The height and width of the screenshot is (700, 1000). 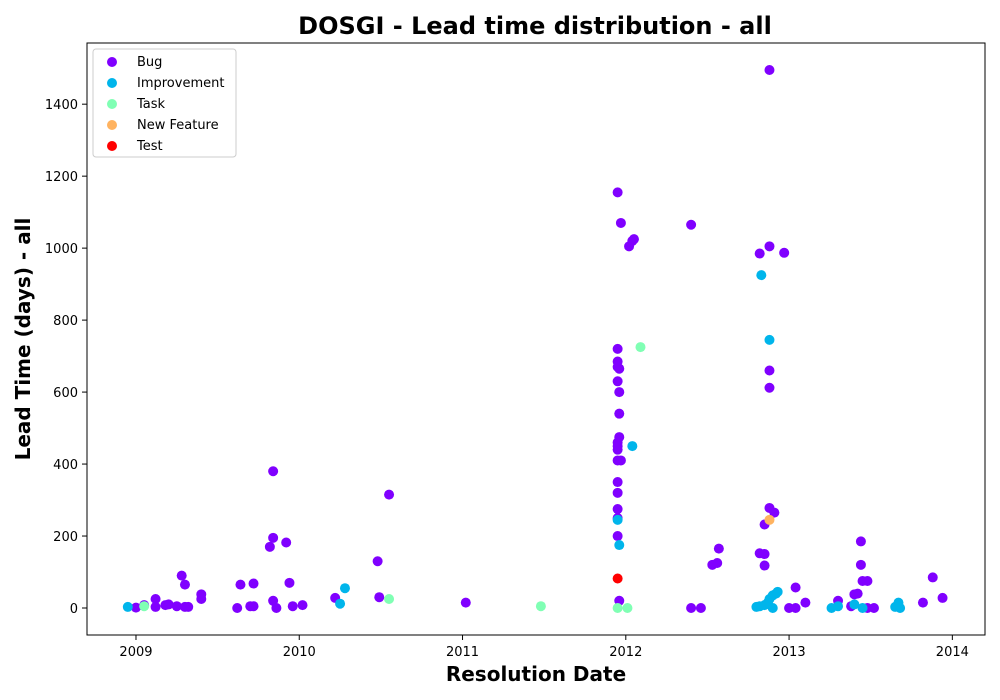 What do you see at coordinates (65, 537) in the screenshot?
I see `y-tick-label: 200` at bounding box center [65, 537].